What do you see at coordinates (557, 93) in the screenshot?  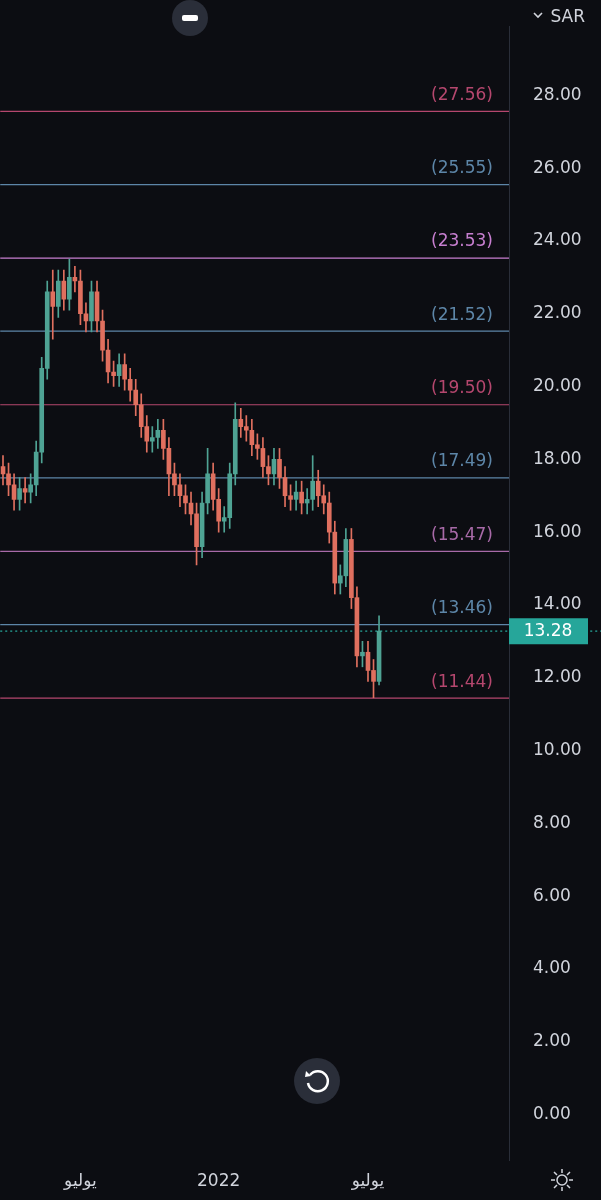 I see `y-tick-label: 28.00` at bounding box center [557, 93].